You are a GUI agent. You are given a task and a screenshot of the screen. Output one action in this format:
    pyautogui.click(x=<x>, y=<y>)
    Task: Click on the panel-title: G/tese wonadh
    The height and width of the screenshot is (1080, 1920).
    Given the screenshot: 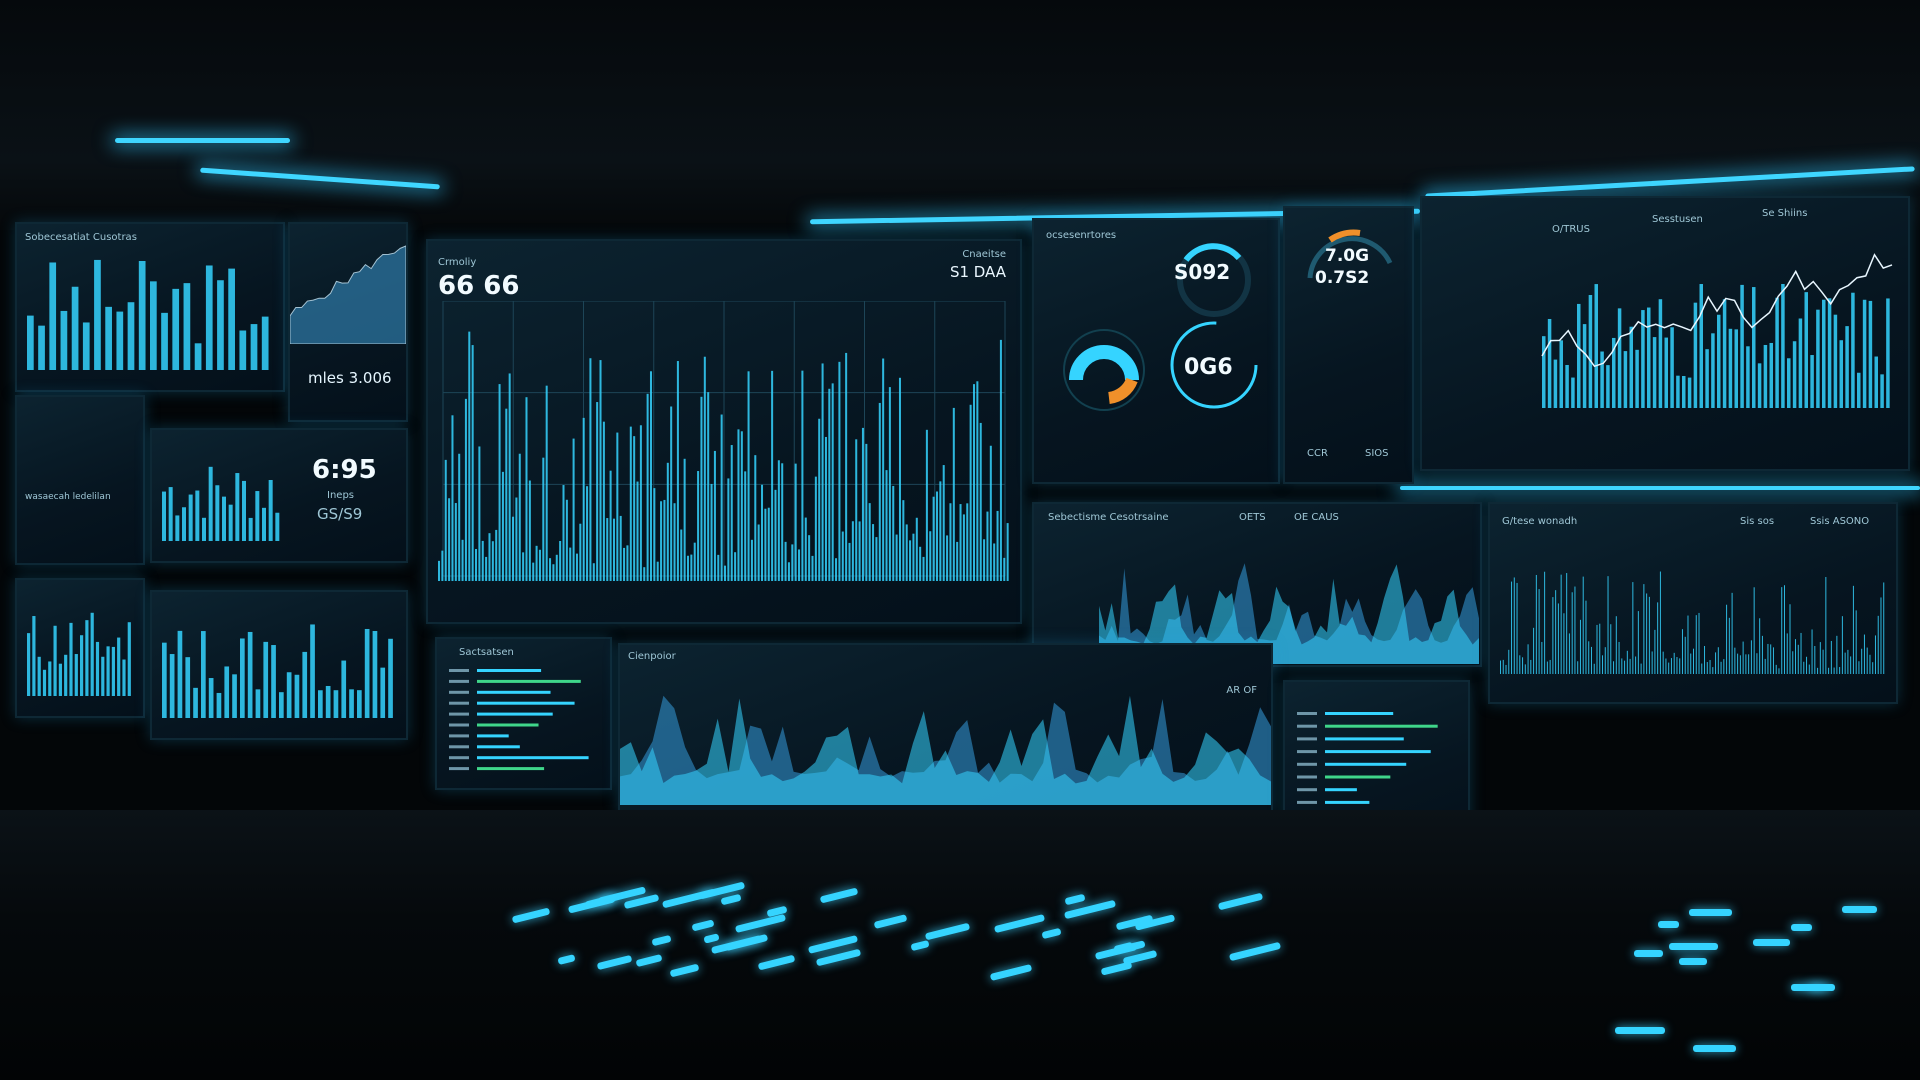 What is the action you would take?
    pyautogui.click(x=1540, y=521)
    